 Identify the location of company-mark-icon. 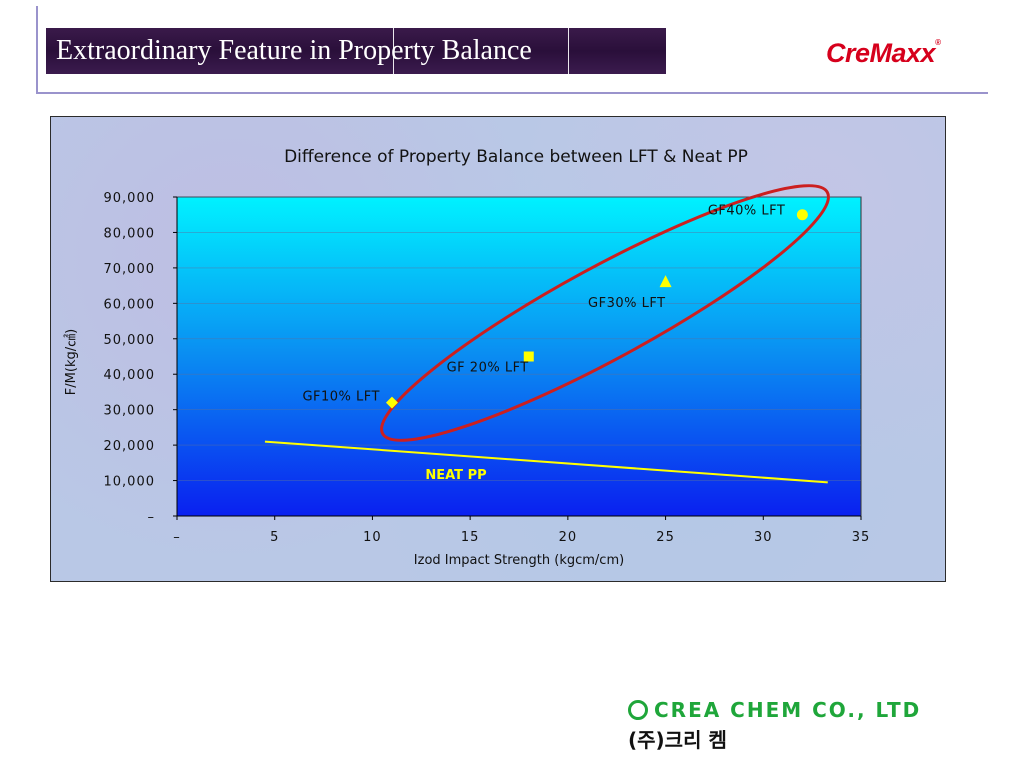
(638, 710).